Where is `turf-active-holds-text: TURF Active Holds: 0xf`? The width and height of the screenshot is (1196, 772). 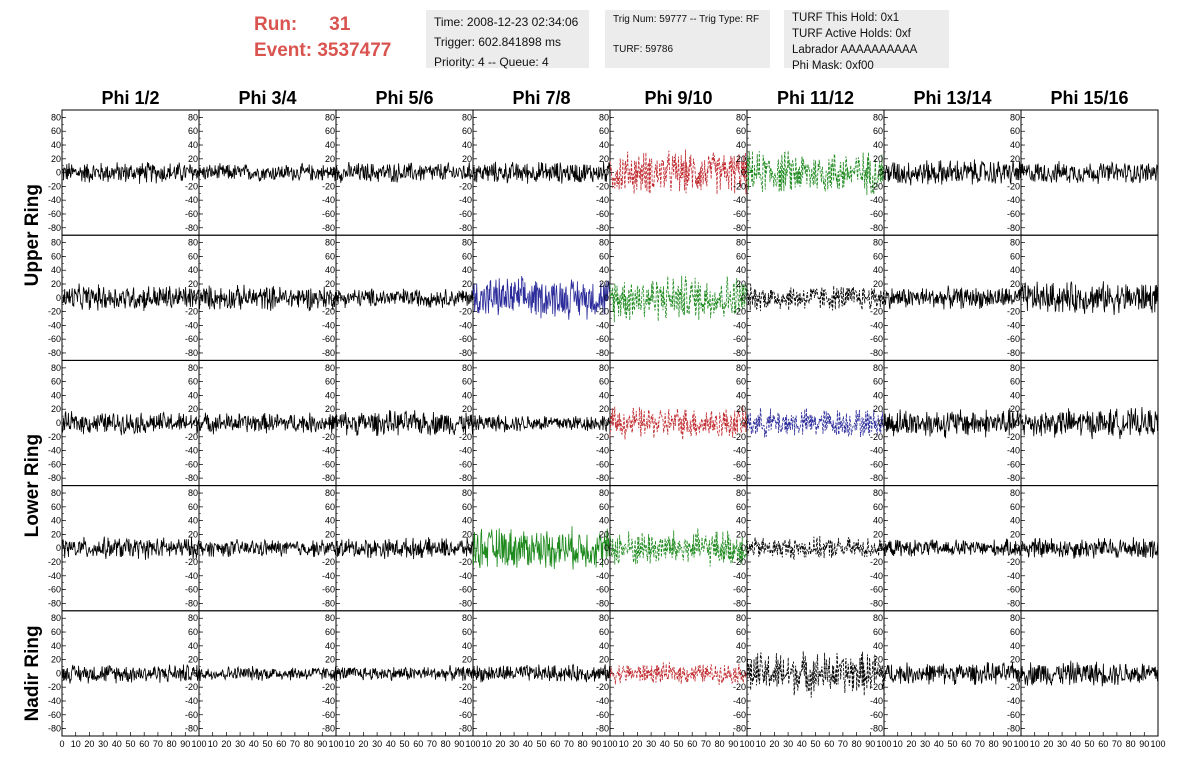
turf-active-holds-text: TURF Active Holds: 0xf is located at coordinates (851, 34).